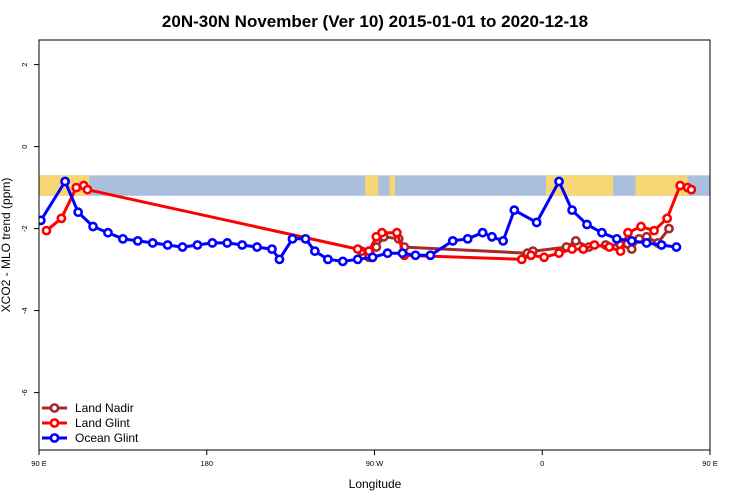  I want to click on x-tick-label: 0, so click(542, 463).